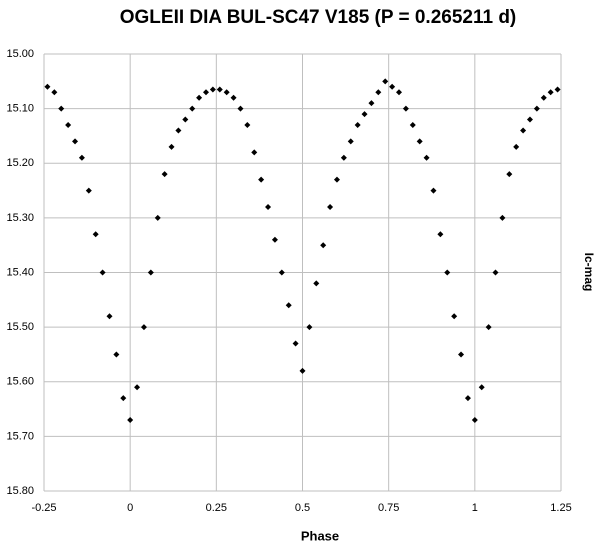 The height and width of the screenshot is (550, 601). Describe the element at coordinates (20, 218) in the screenshot. I see `y-tick-label: 15.30` at that location.